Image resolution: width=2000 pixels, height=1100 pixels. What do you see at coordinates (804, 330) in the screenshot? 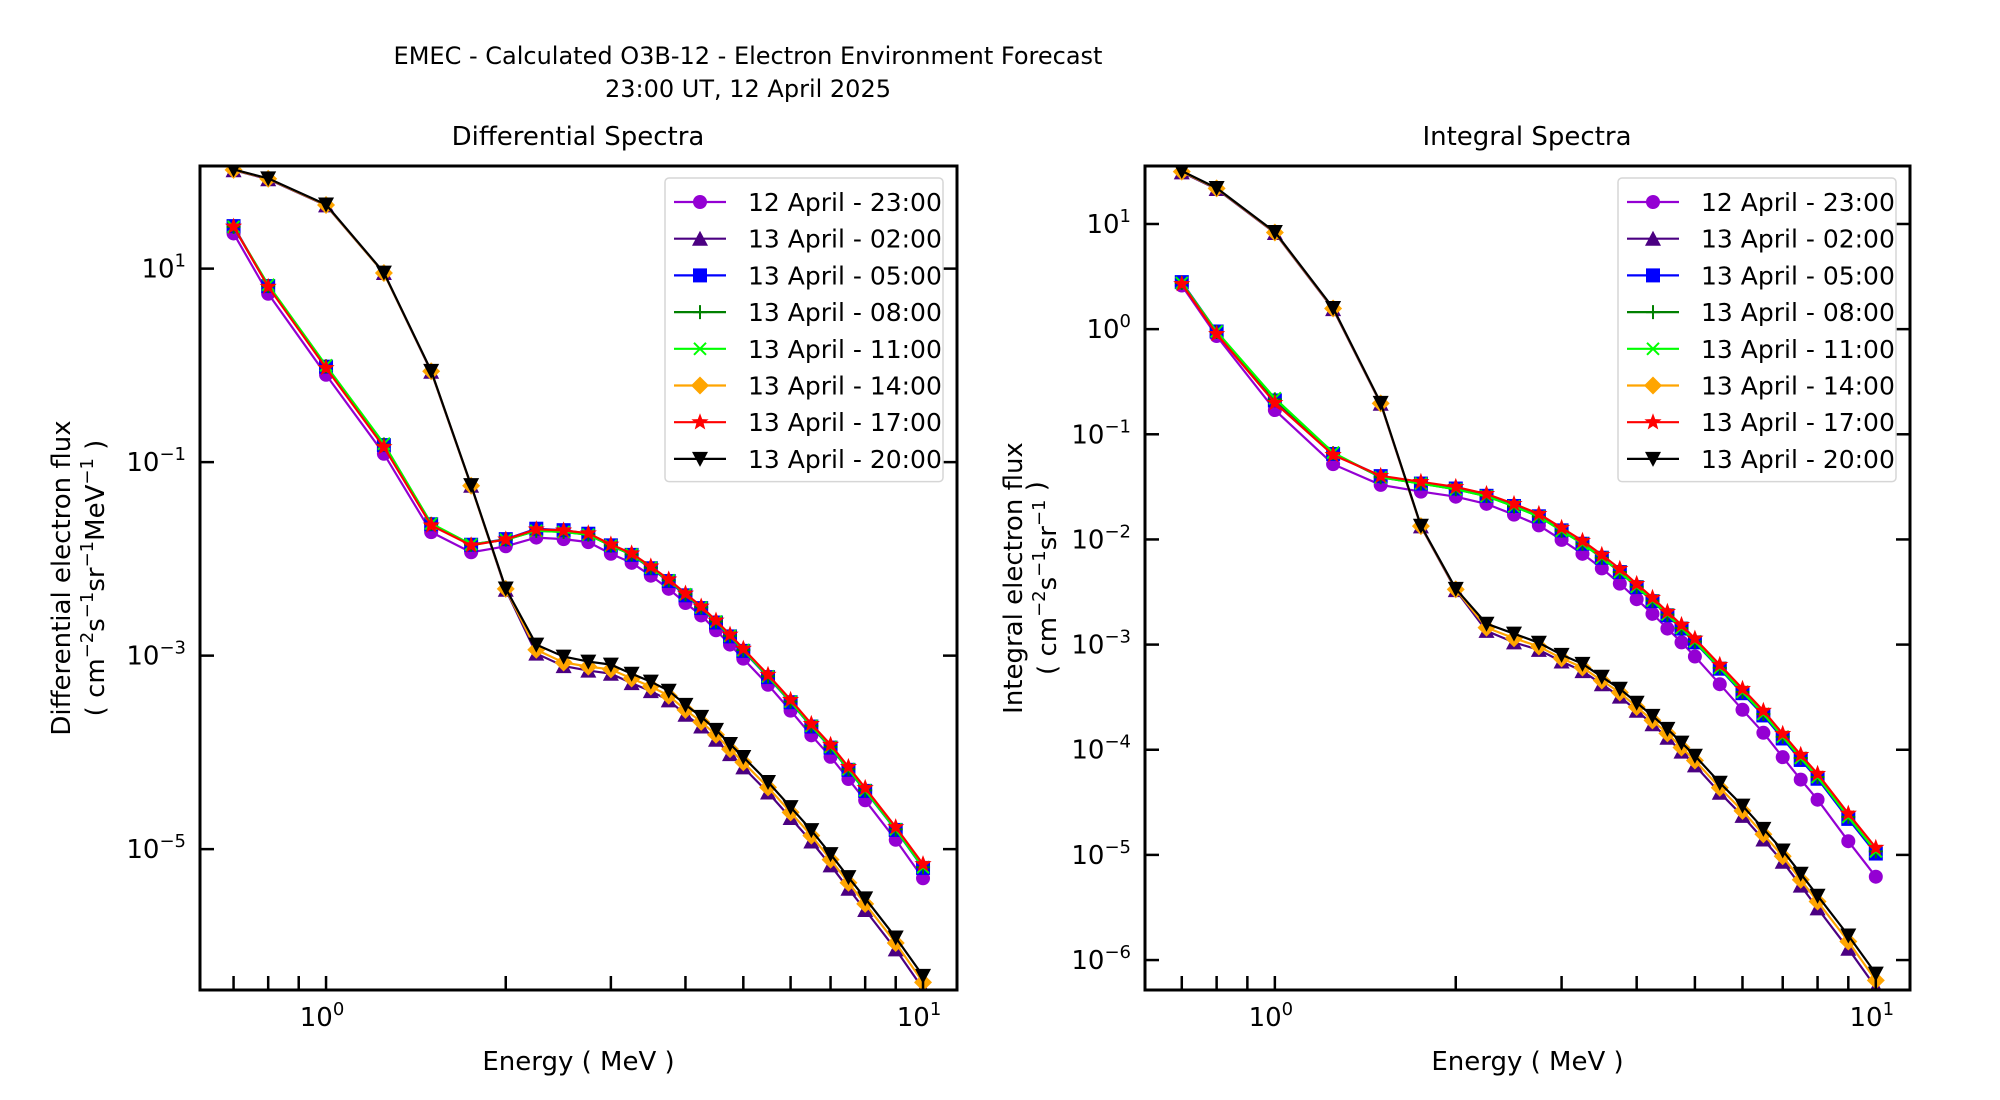
I see `legend-box` at bounding box center [804, 330].